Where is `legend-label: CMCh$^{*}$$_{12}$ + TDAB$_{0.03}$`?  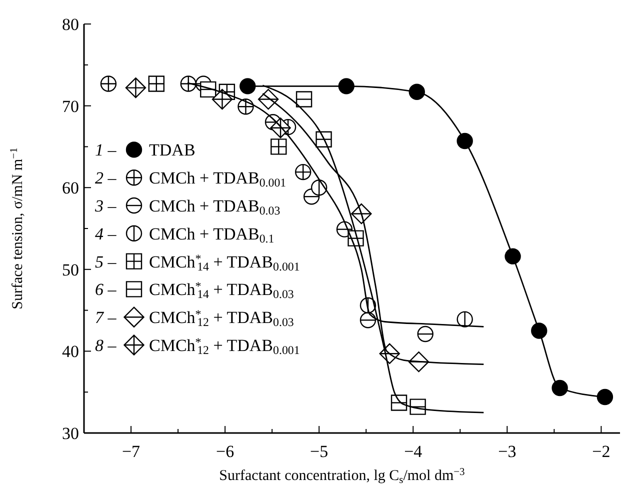
legend-label: CMCh$^{*}$$_{12}$ + TDAB$_{0.03}$ is located at coordinates (221, 318).